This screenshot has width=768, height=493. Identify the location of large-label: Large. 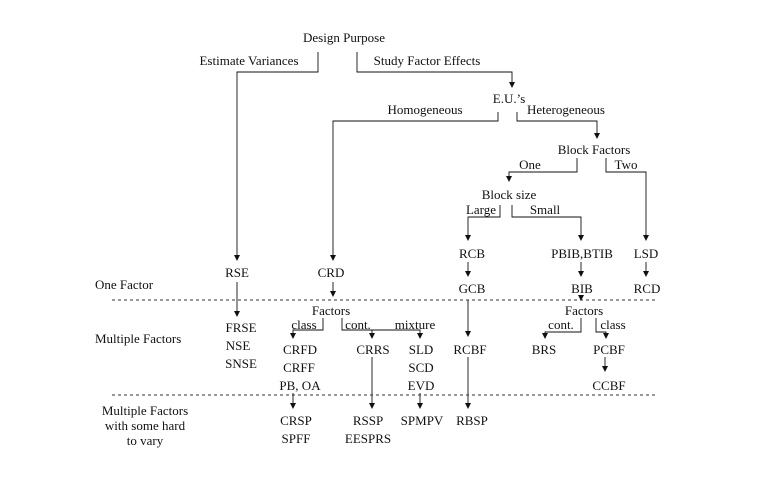
(481, 209).